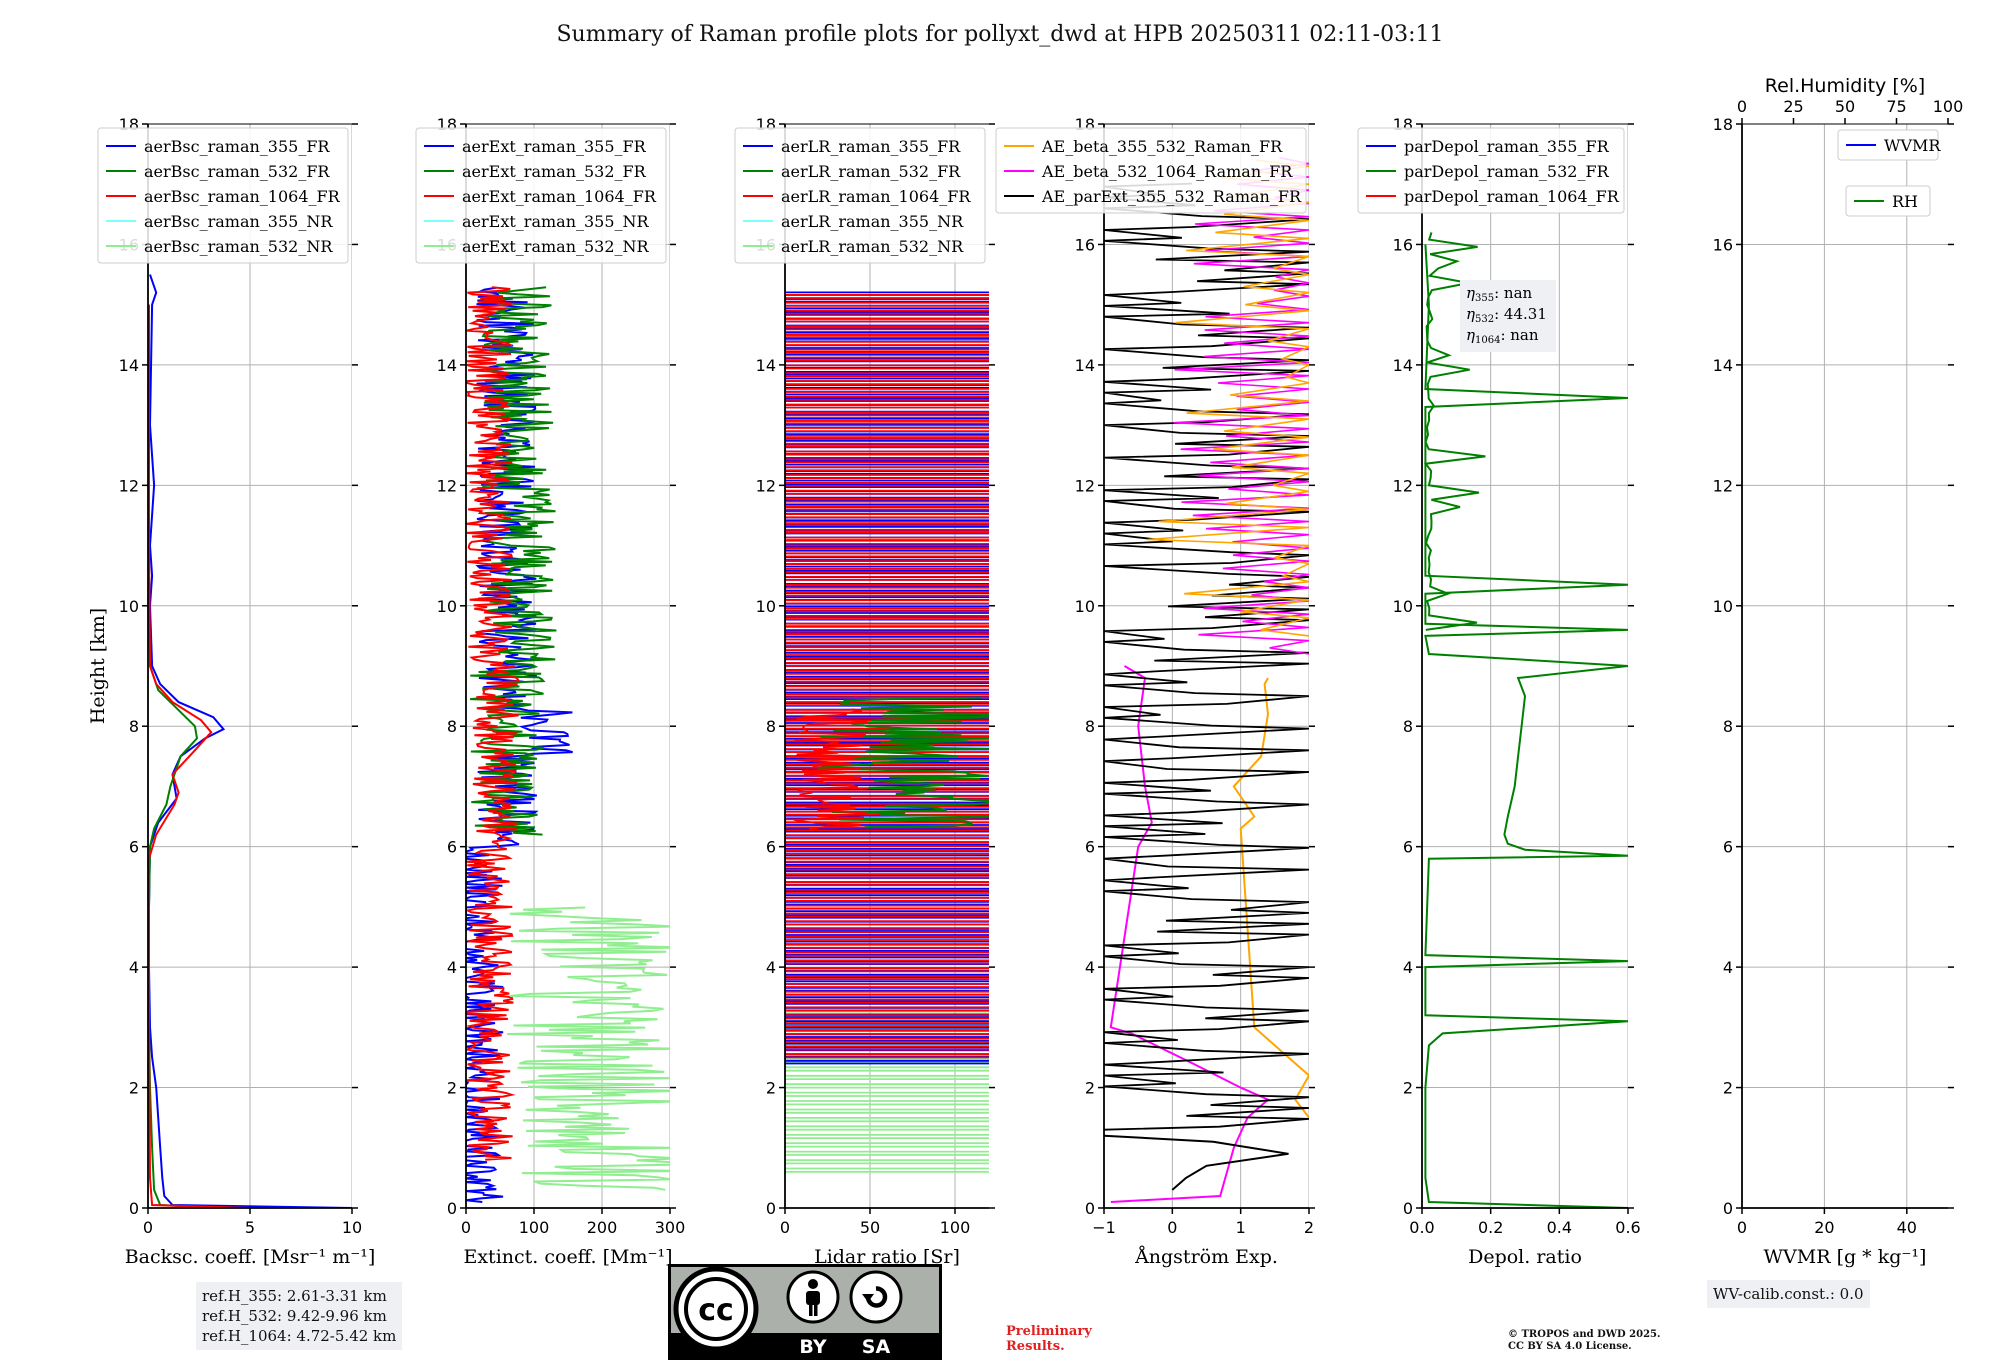 Image resolution: width=2000 pixels, height=1360 pixels. Describe the element at coordinates (1948, 106) in the screenshot. I see `top-x-tick-label: 100` at that location.